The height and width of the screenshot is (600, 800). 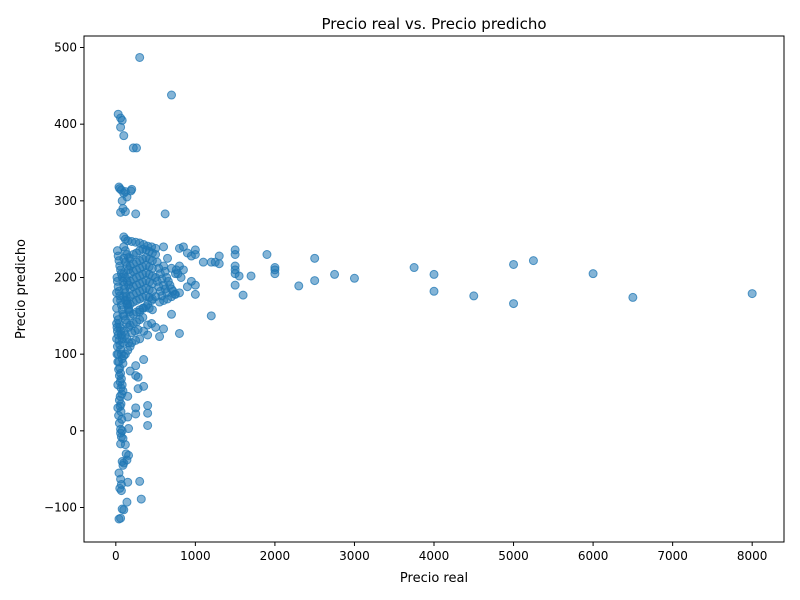 I want to click on x-tick-label: 0, so click(x=116, y=556).